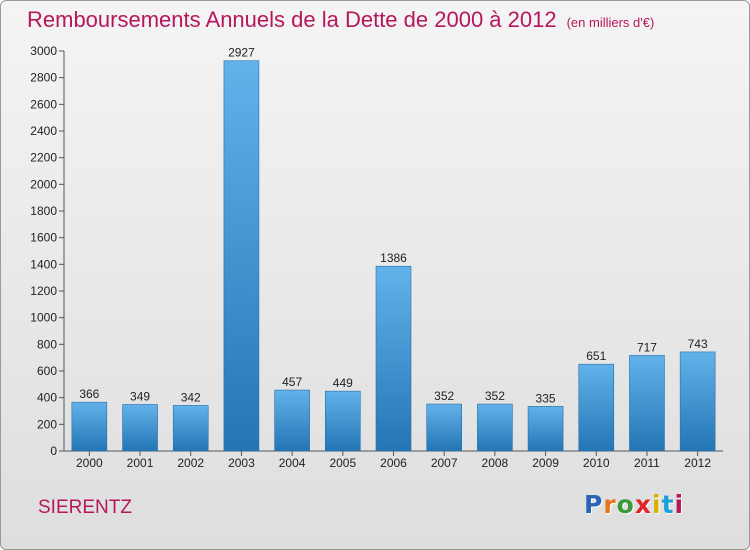  I want to click on value-label-2006: 1386, so click(393, 258).